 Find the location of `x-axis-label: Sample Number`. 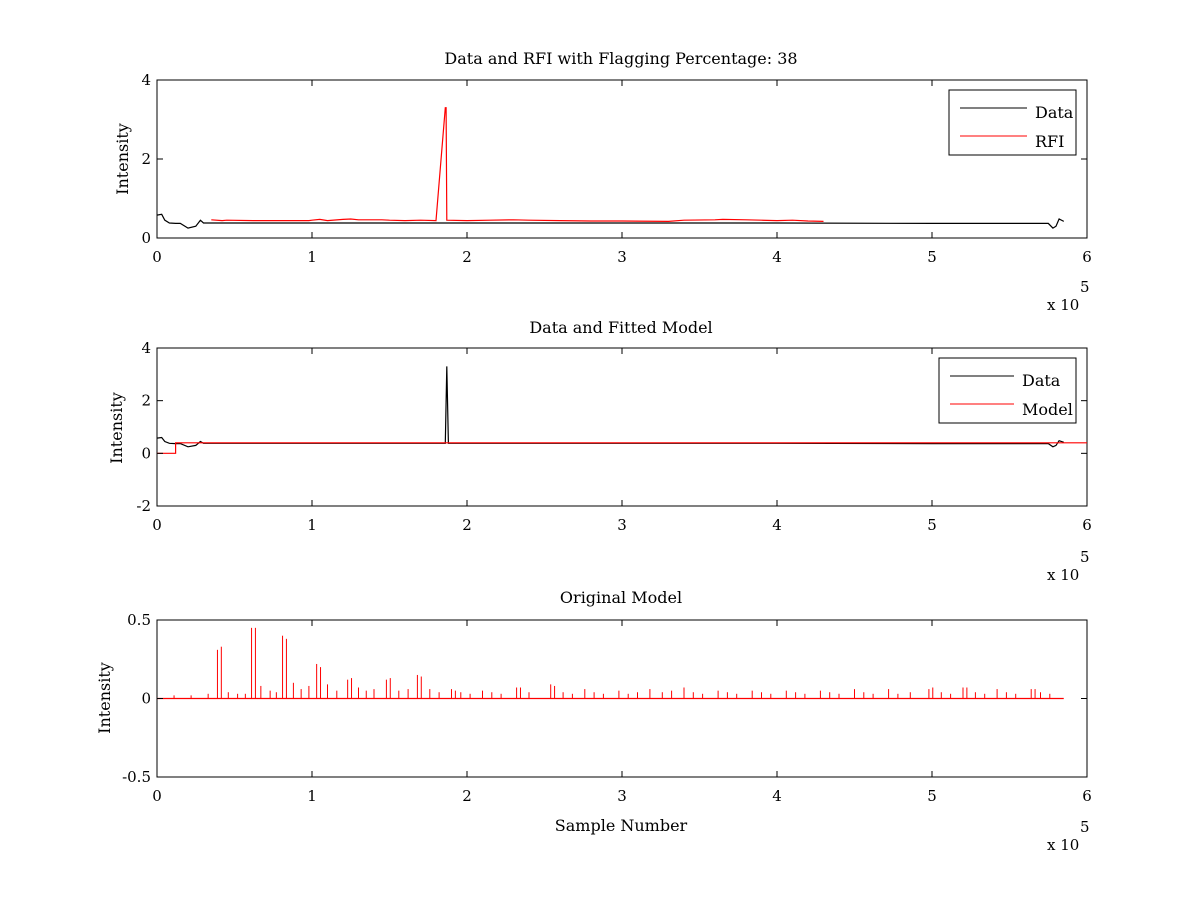

x-axis-label: Sample Number is located at coordinates (621, 825).